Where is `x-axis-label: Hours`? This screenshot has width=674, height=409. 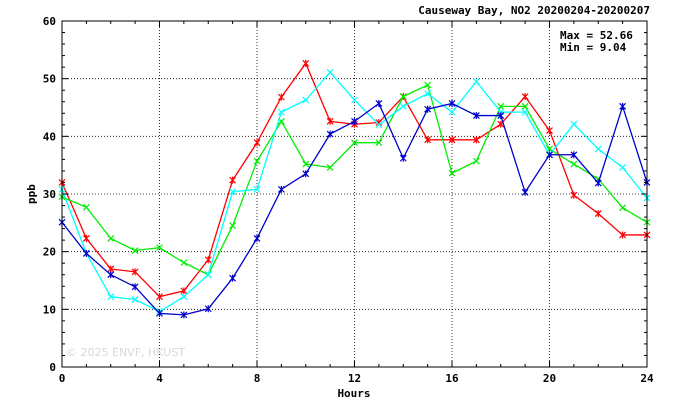
x-axis-label: Hours is located at coordinates (353, 393).